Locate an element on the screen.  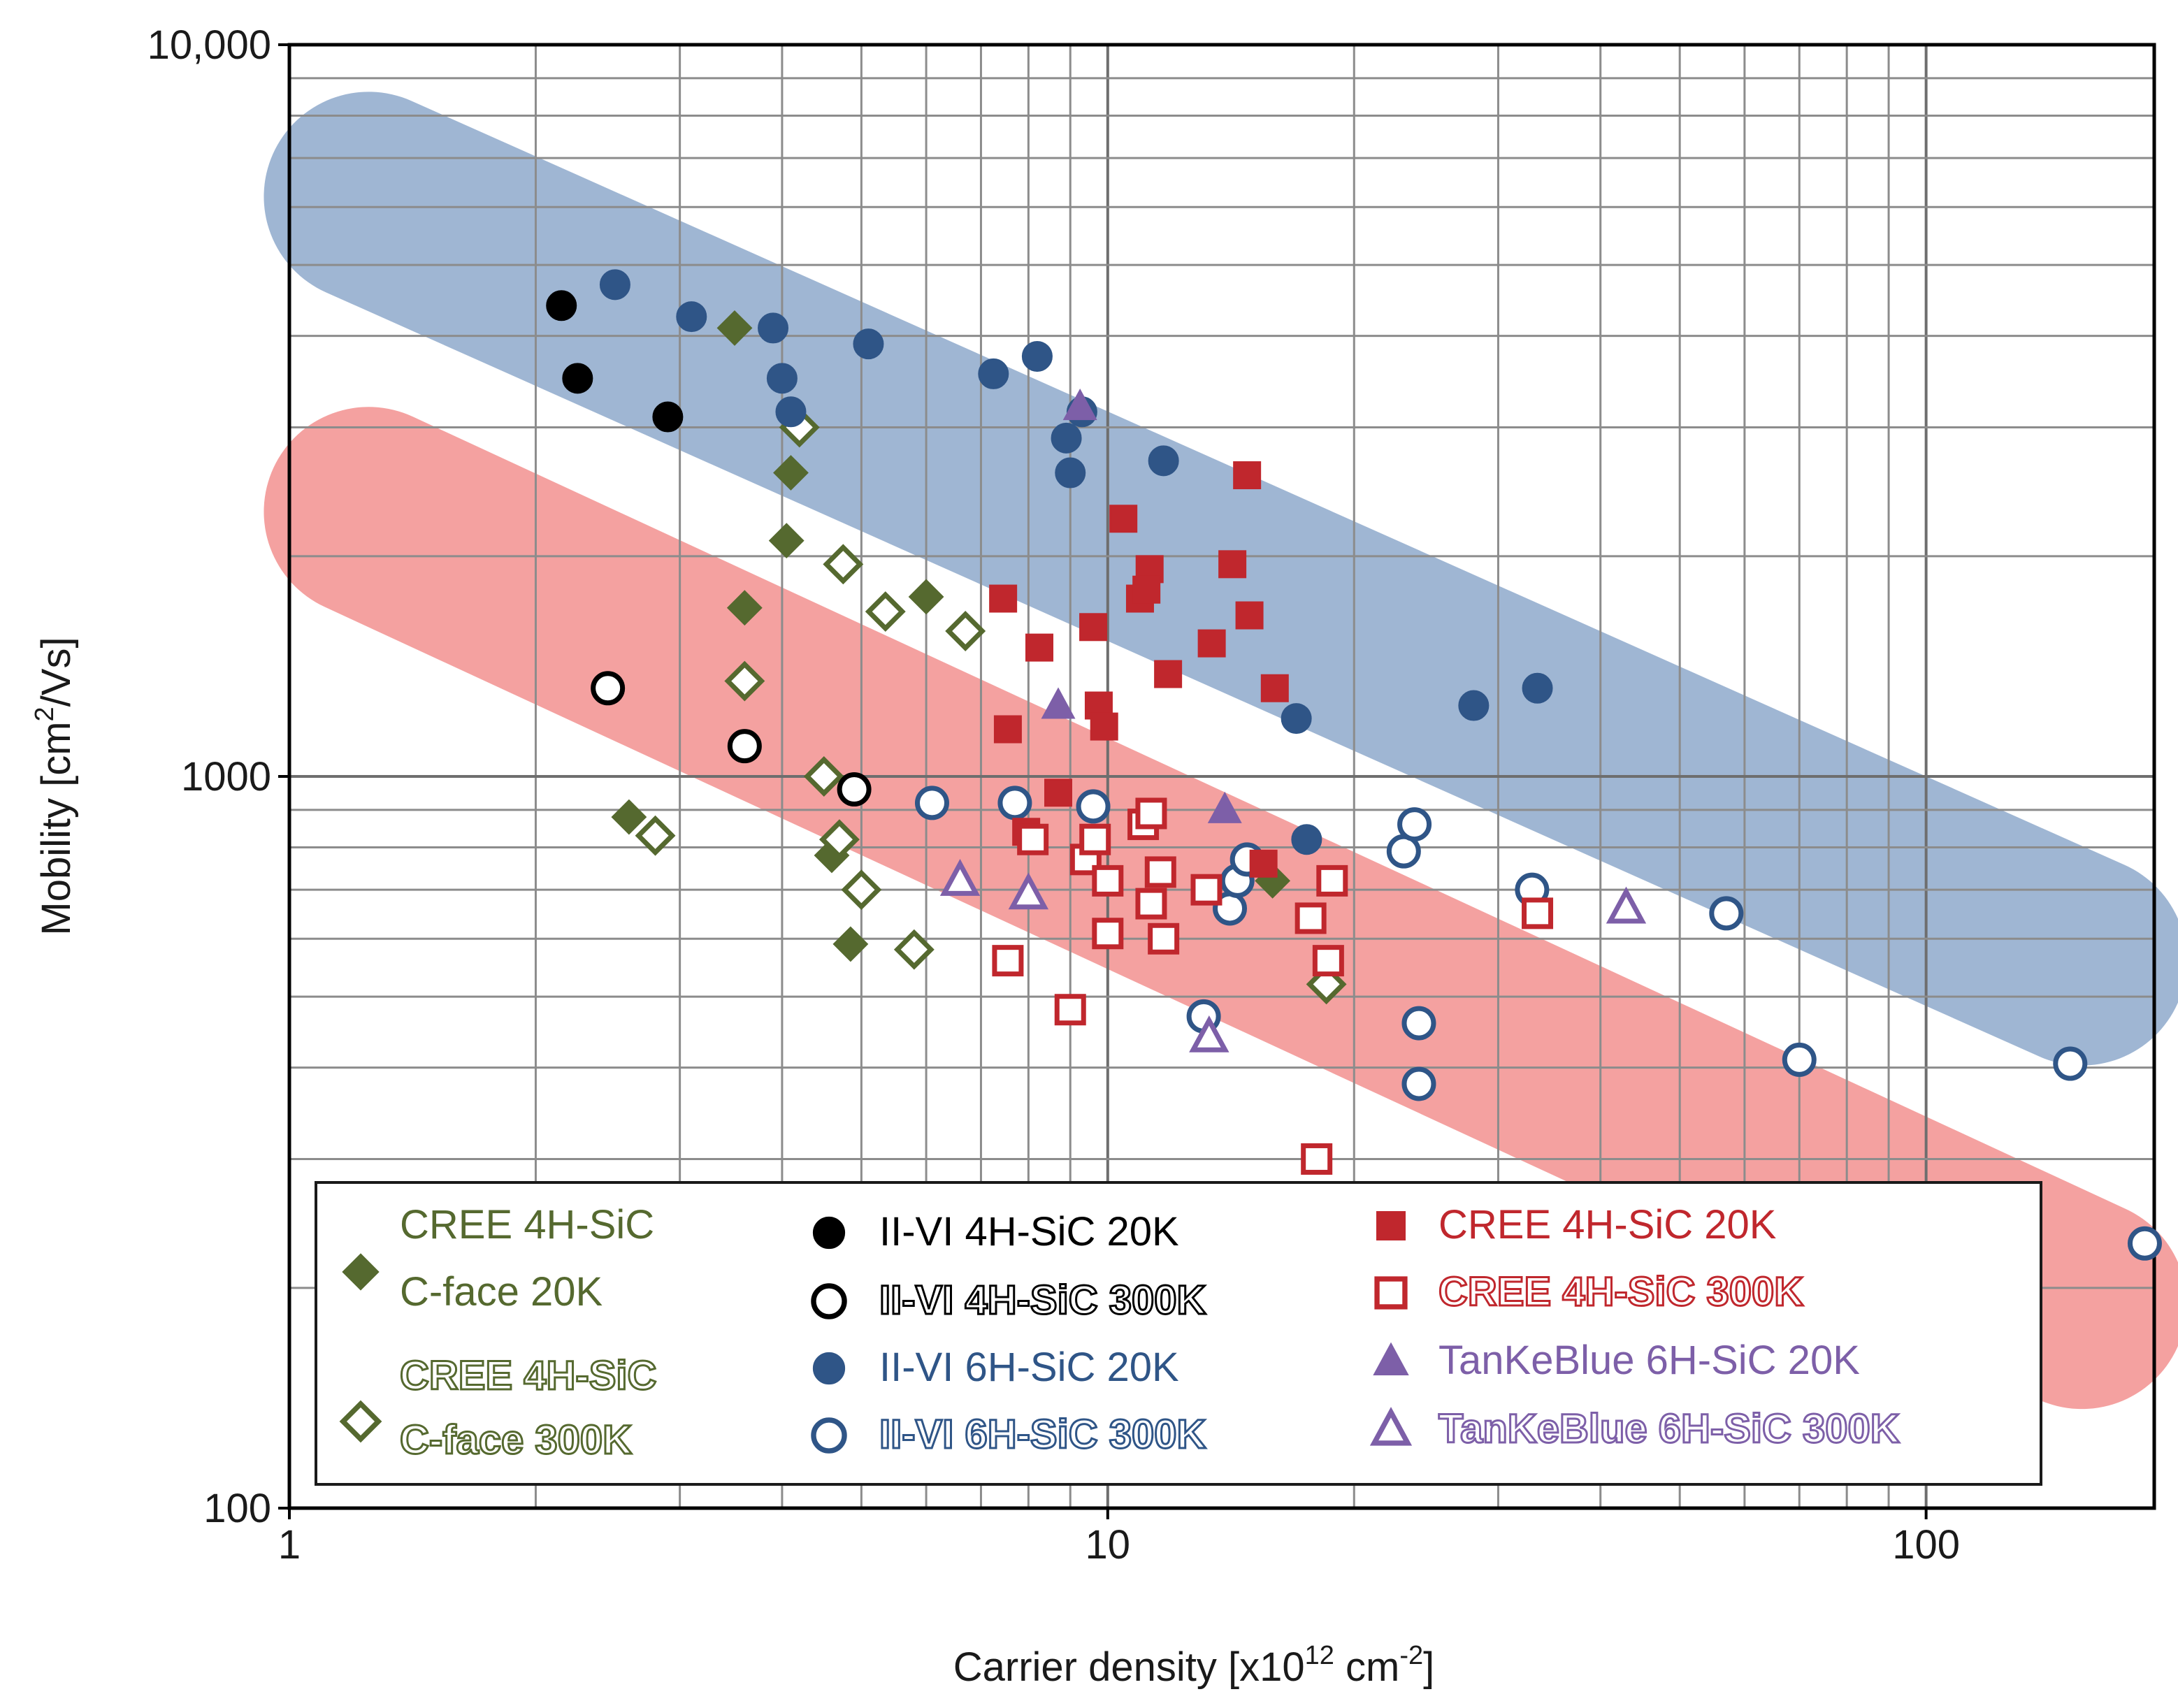
legend-entry-2: II-VI 4H-SiC 20K is located at coordinates (995, 1231).